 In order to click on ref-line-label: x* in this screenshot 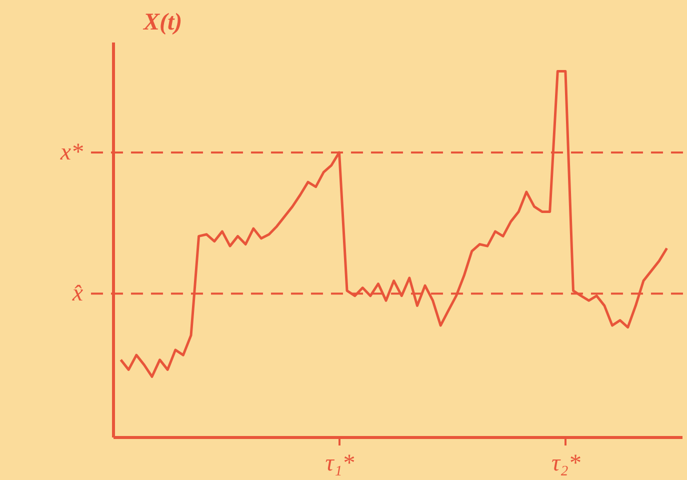, I will do `click(71, 152)`.